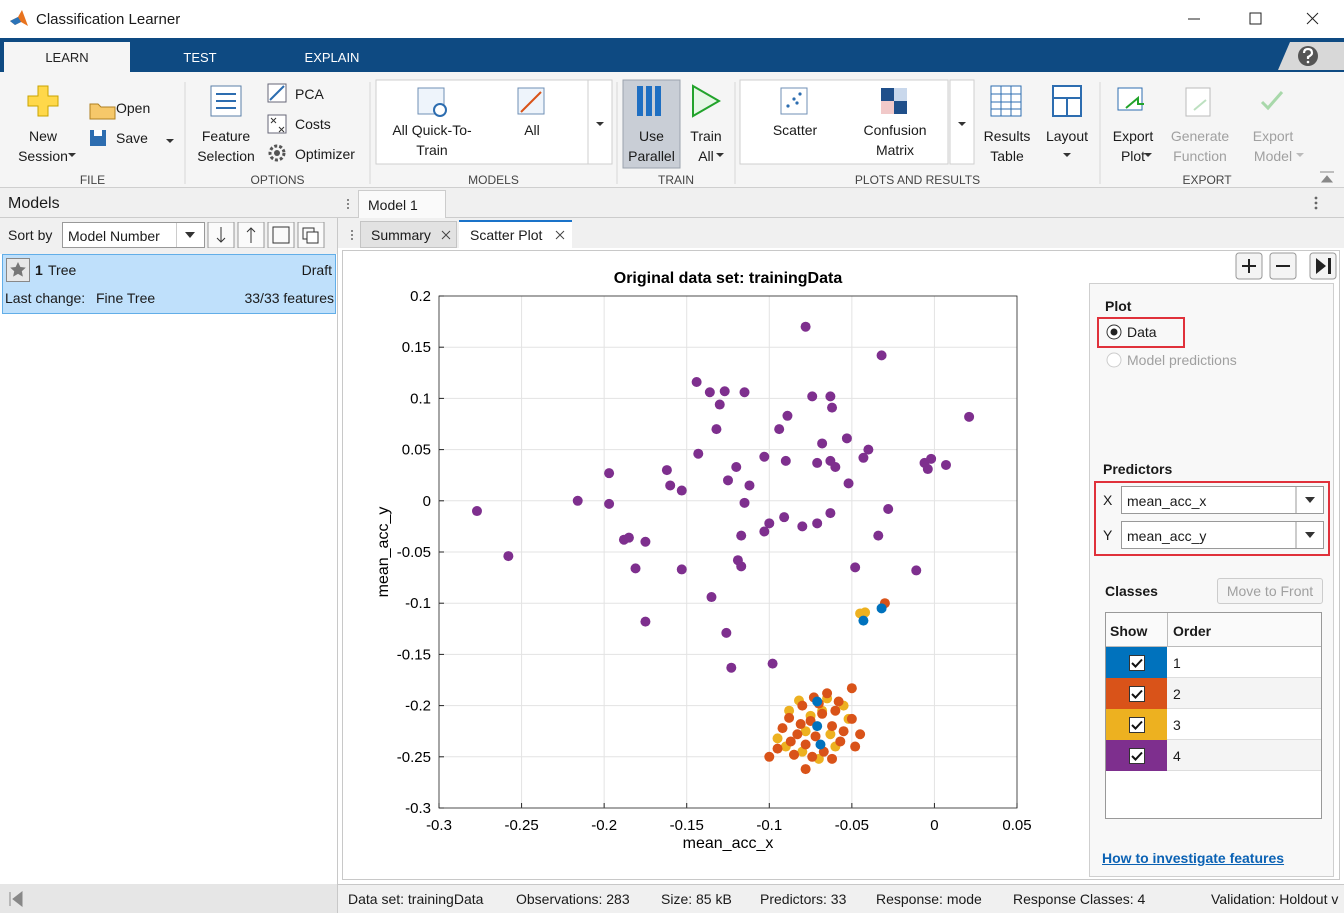  I want to click on y-tick-label: -0.15, so click(414, 654).